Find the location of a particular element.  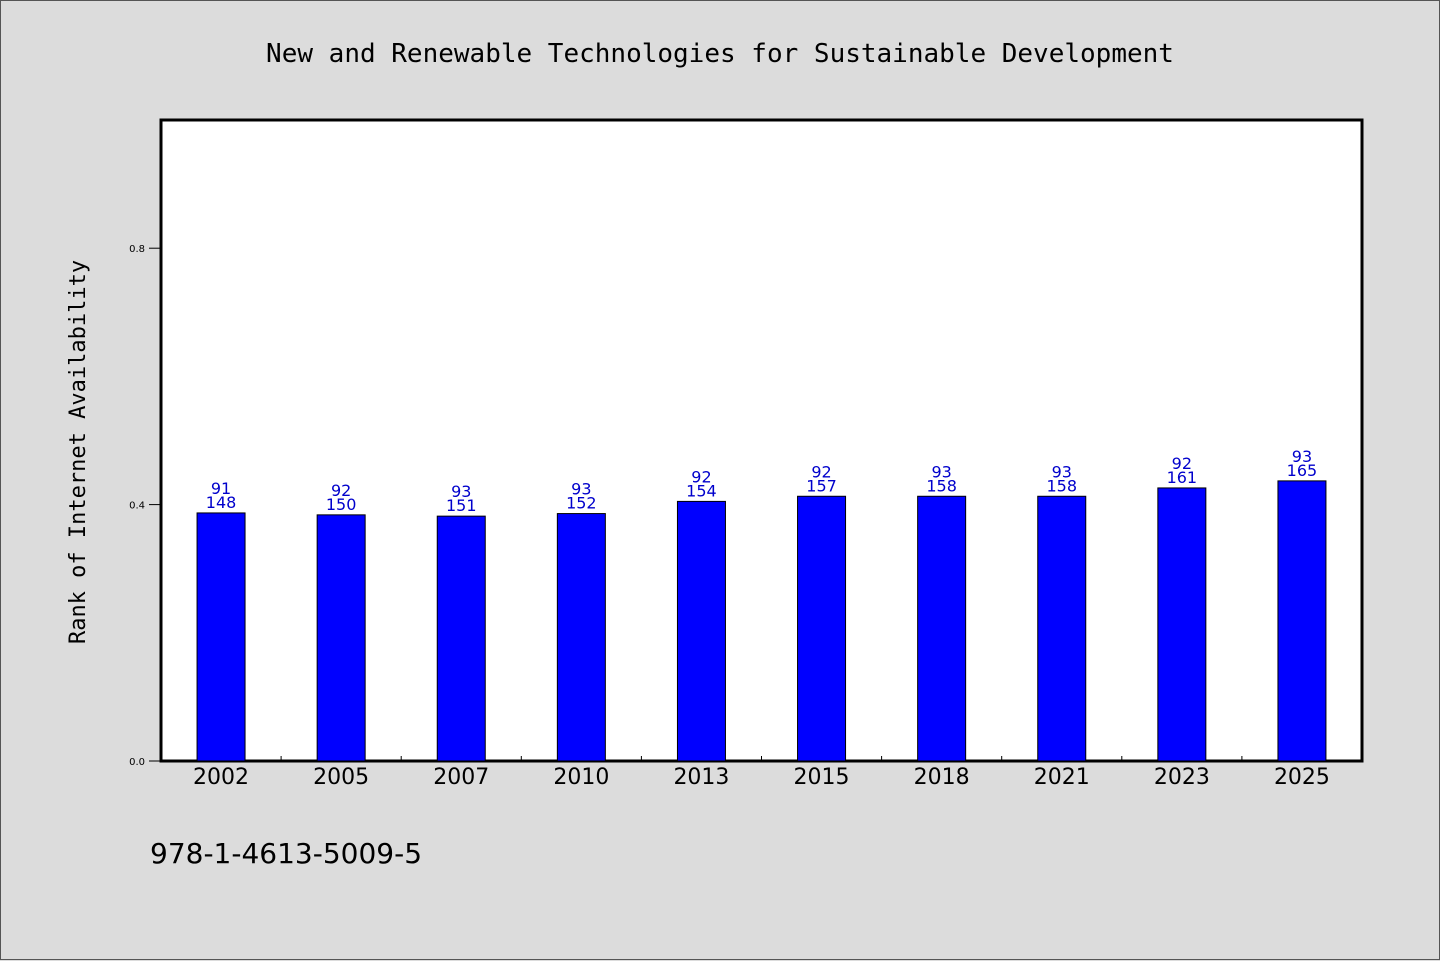

x-tick-label: 2025 is located at coordinates (1302, 777).